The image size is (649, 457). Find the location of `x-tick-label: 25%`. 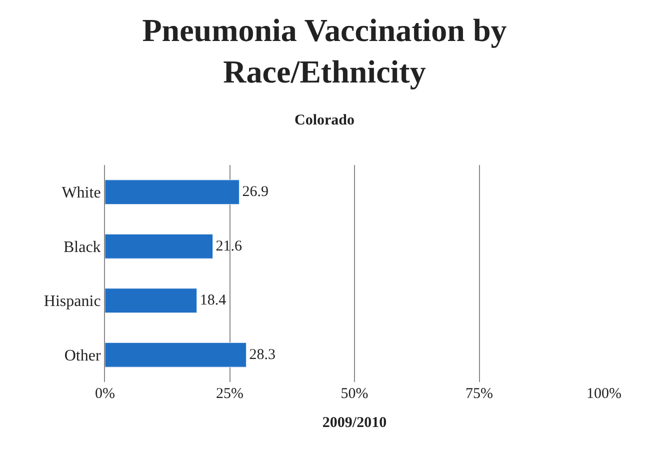

x-tick-label: 25% is located at coordinates (230, 394).